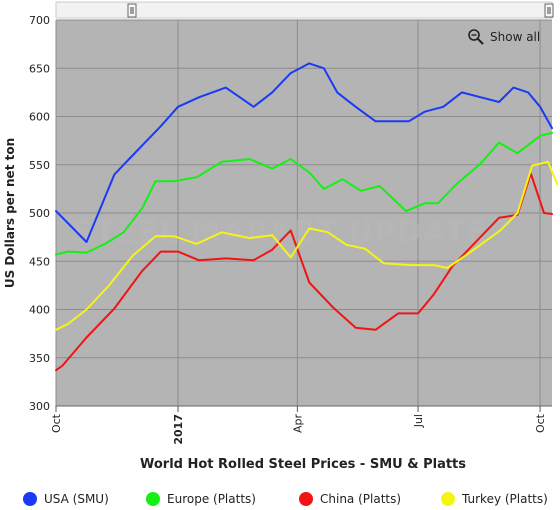 The image size is (560, 510). What do you see at coordinates (304, 10) in the screenshot?
I see `range-navigator` at bounding box center [304, 10].